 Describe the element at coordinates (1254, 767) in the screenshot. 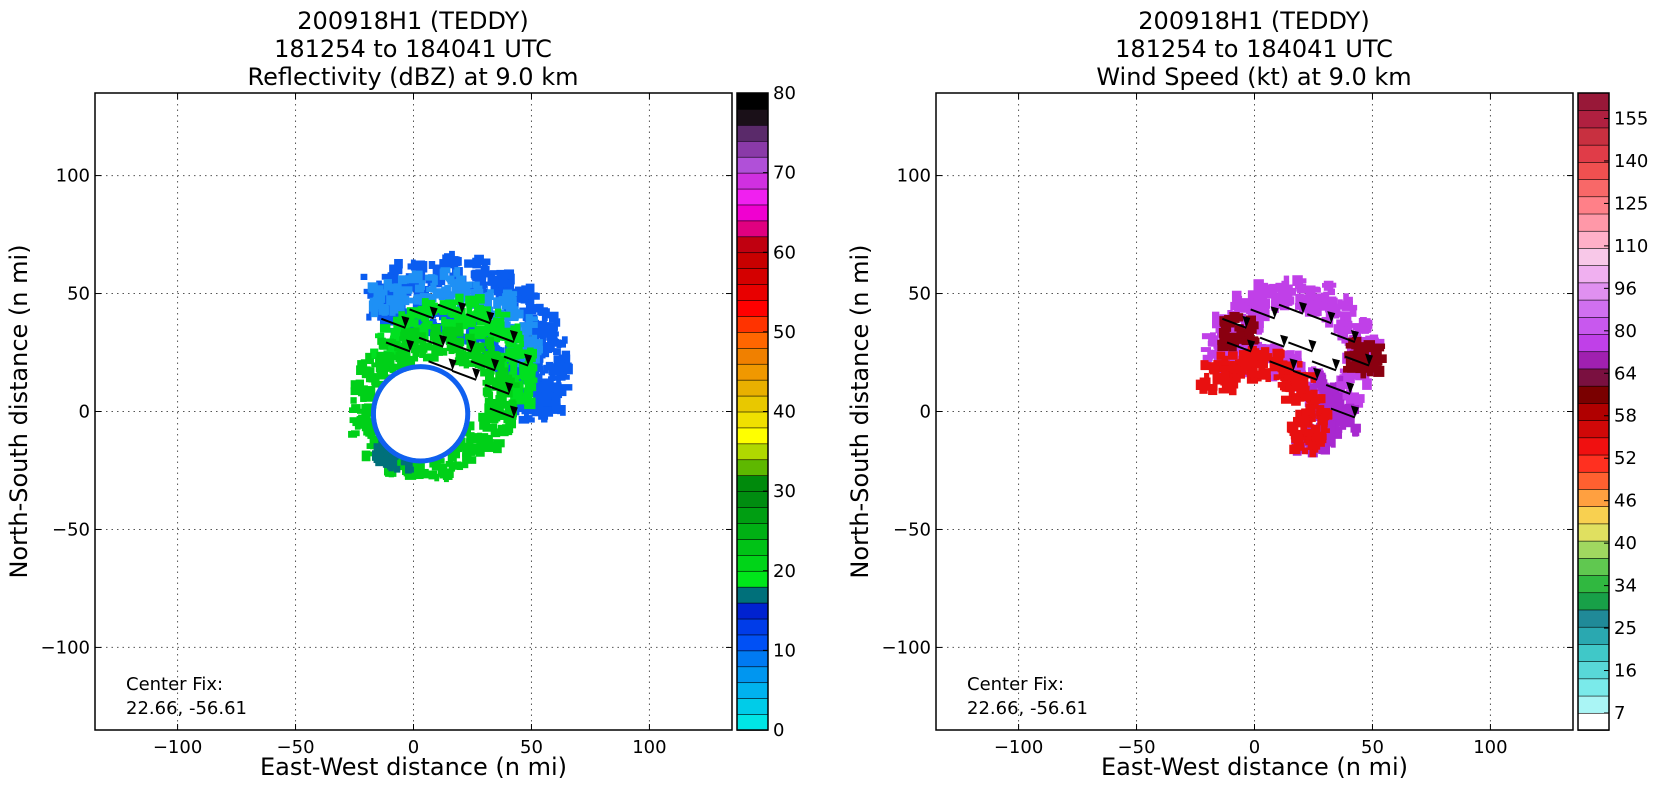

I see `x-axis-label: East-West distance (n mi)` at that location.